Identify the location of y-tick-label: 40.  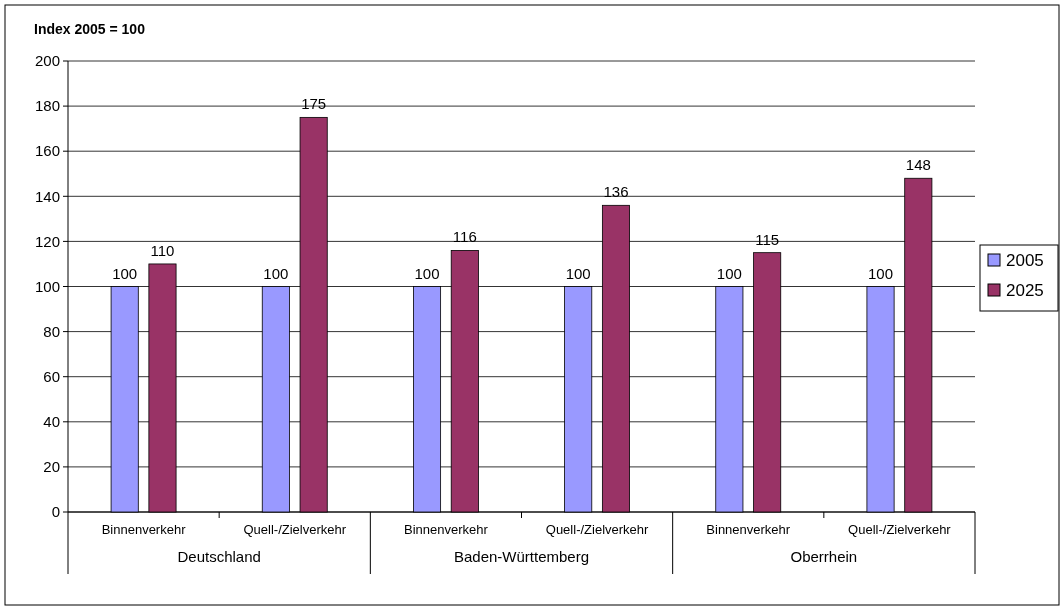
(51, 422).